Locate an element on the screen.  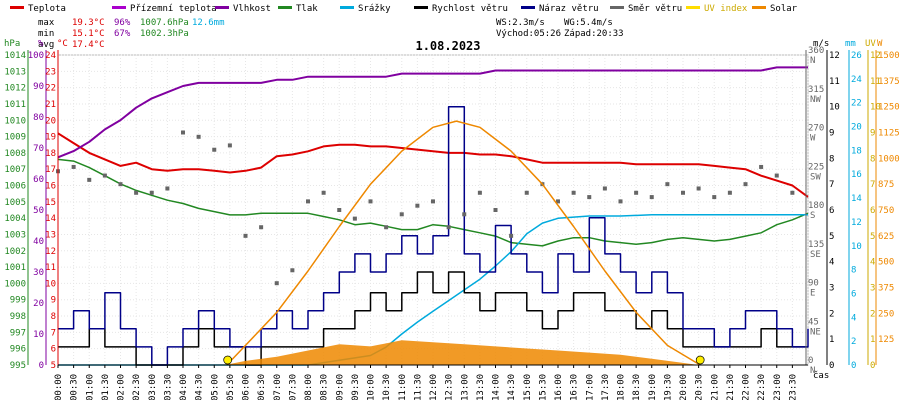
axis-tick-degc-20: 20 is located at coordinates (50, 121).